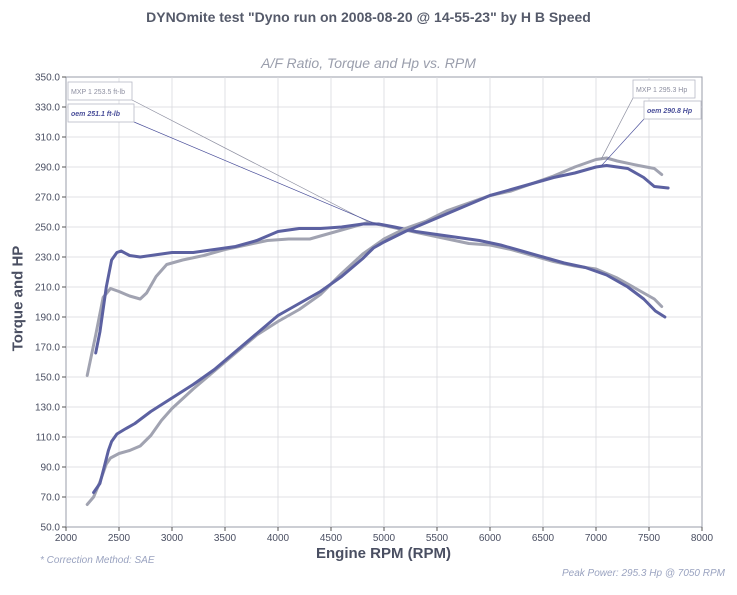 This screenshot has width=737, height=595. I want to click on y-tick-label: 250.0, so click(47, 228).